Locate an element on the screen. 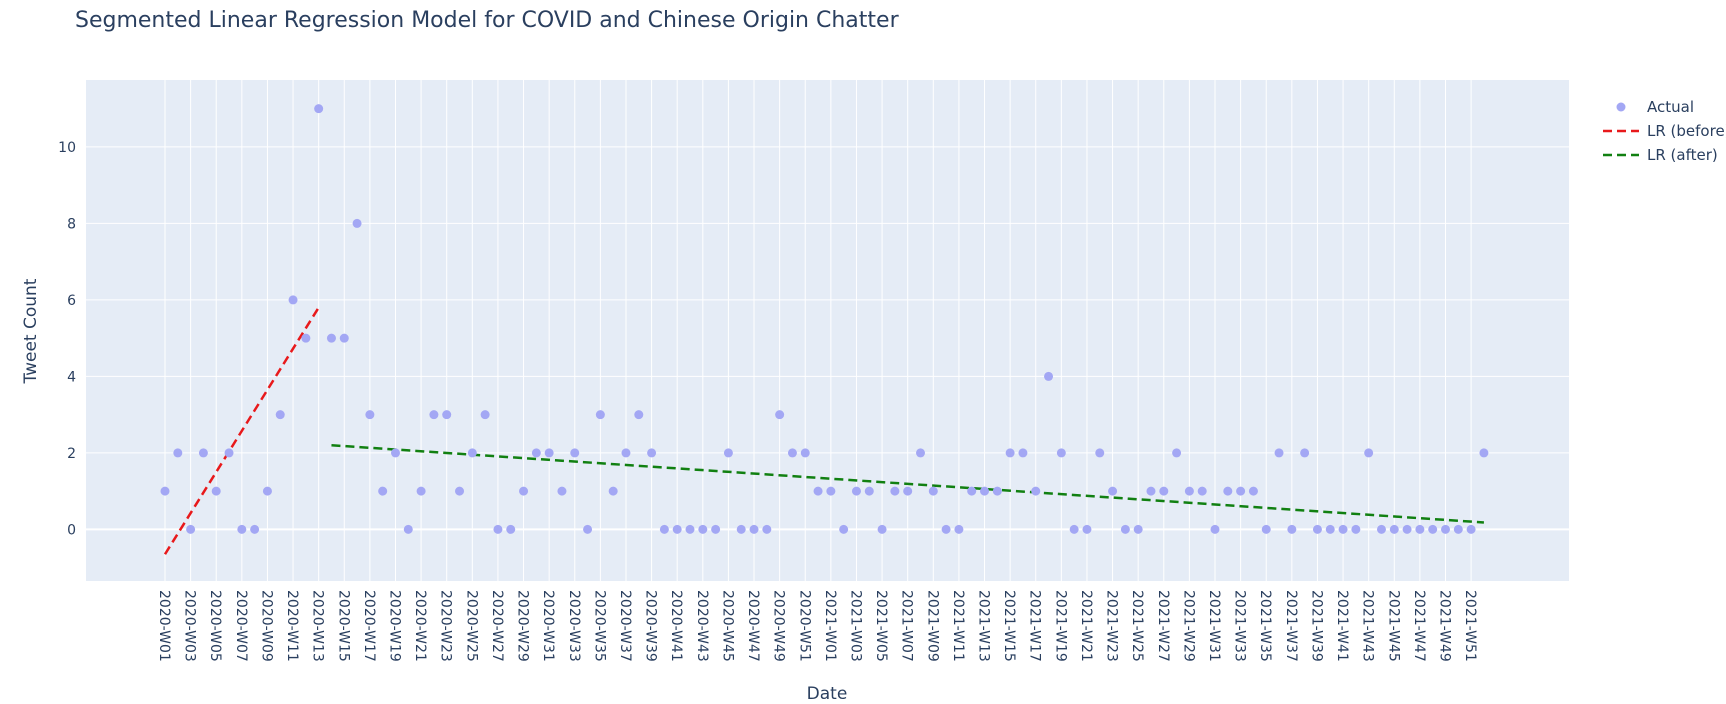  x-tick-label: 2021-W19 is located at coordinates (1060, 626).